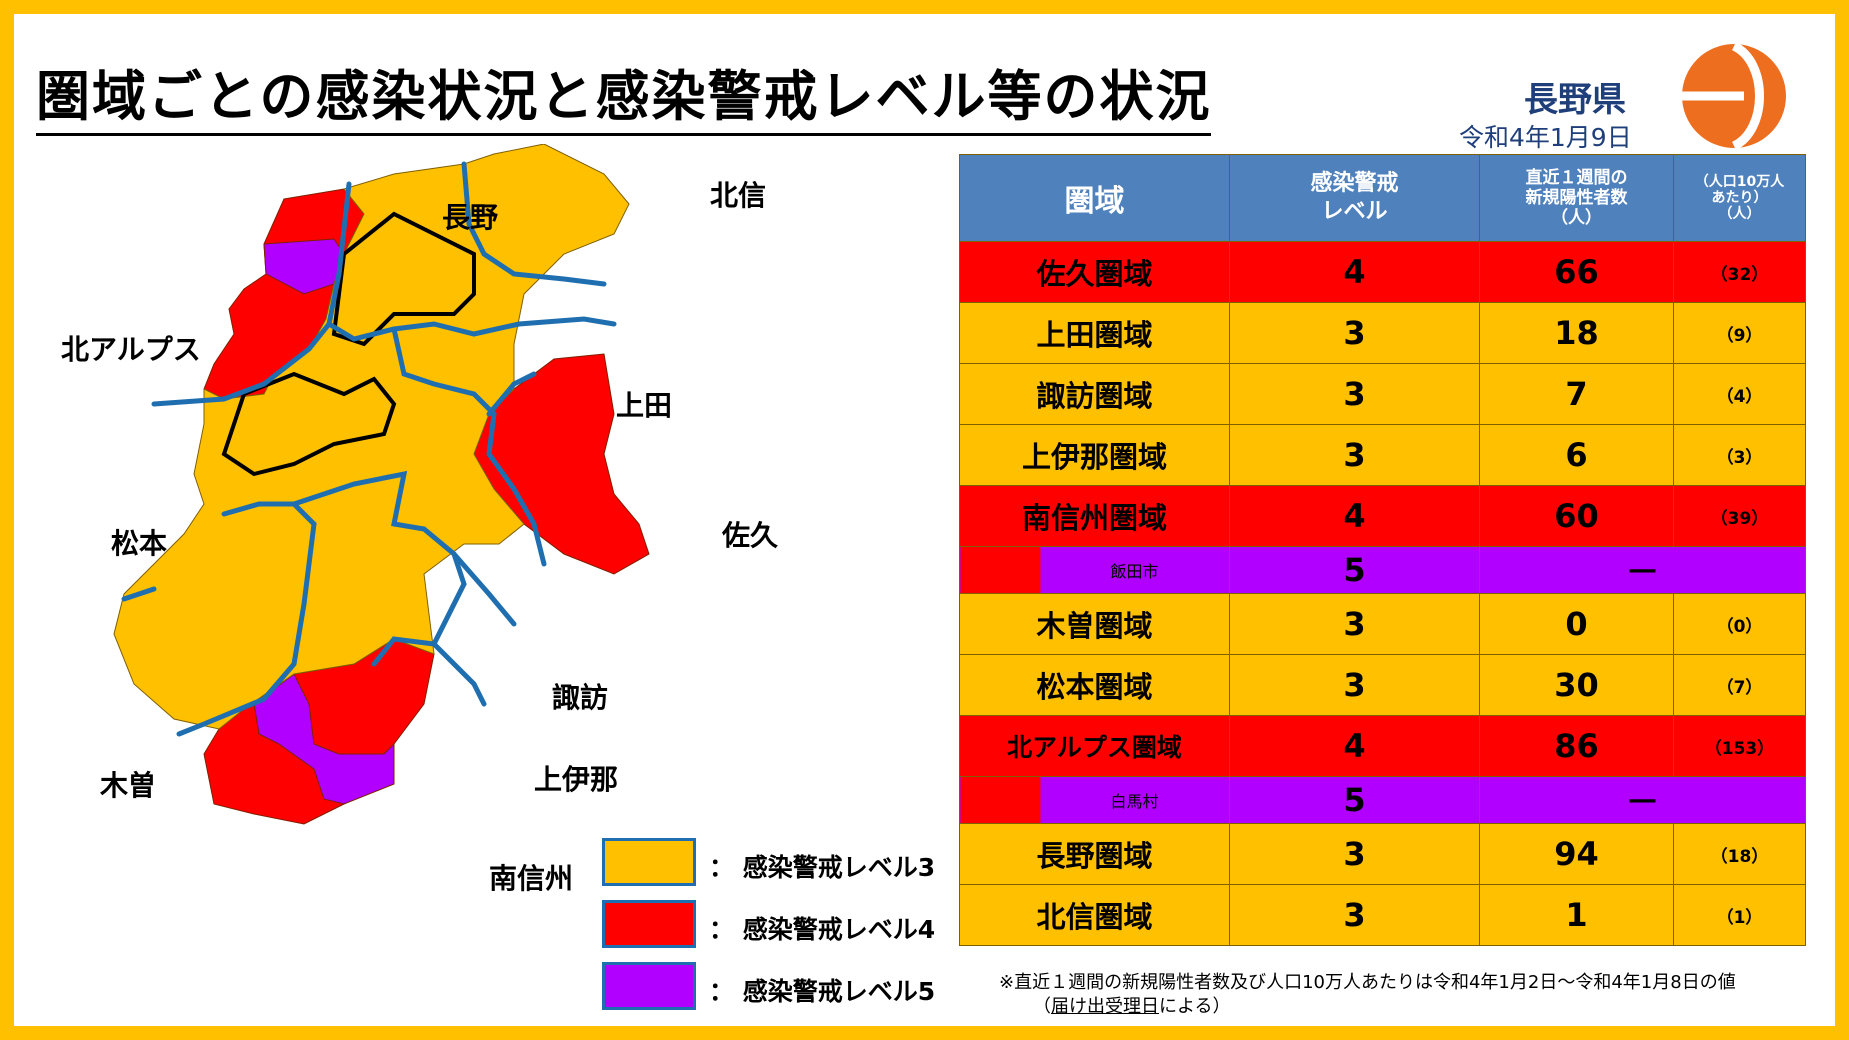 This screenshot has width=1849, height=1040. I want to click on map-label-suwa: 諏訪, so click(580, 697).